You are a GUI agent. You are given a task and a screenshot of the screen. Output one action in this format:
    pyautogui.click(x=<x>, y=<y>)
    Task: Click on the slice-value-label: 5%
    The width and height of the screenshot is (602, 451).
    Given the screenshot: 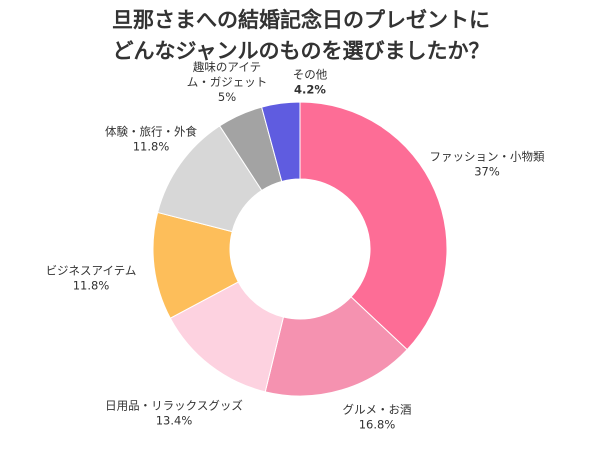 What is the action you would take?
    pyautogui.click(x=227, y=97)
    